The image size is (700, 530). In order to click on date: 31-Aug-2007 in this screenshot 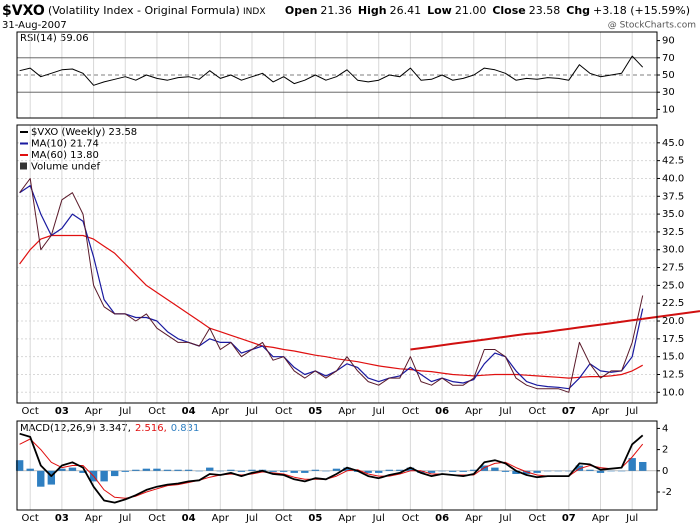, I will do `click(34, 25)`.